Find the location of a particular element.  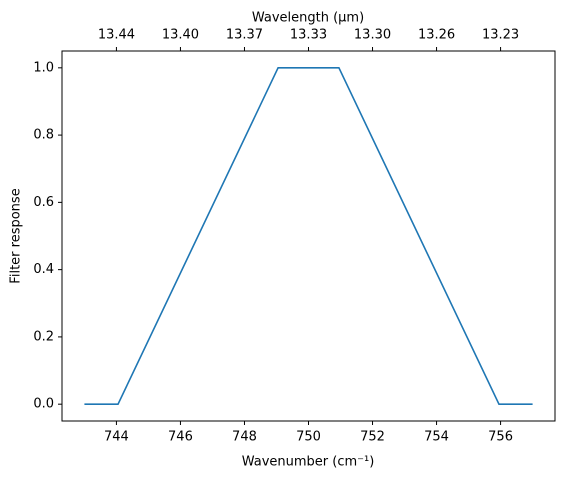

x-axis-label: Wavenumber (cm⁻¹) is located at coordinates (308, 462).